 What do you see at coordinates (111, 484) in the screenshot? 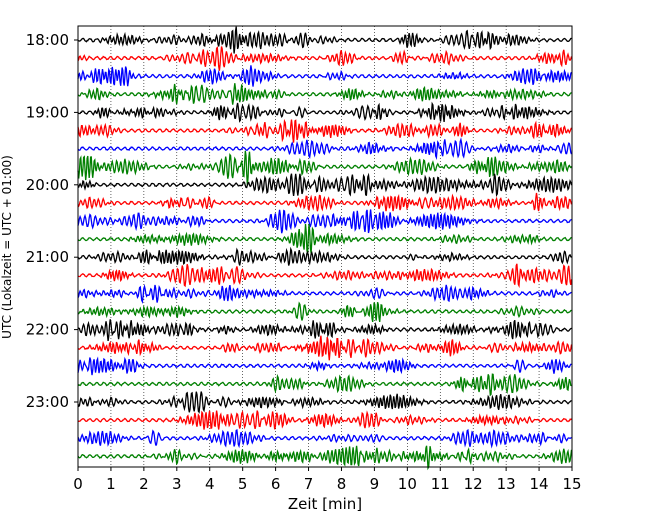
I see `x-tick-label: 1` at bounding box center [111, 484].